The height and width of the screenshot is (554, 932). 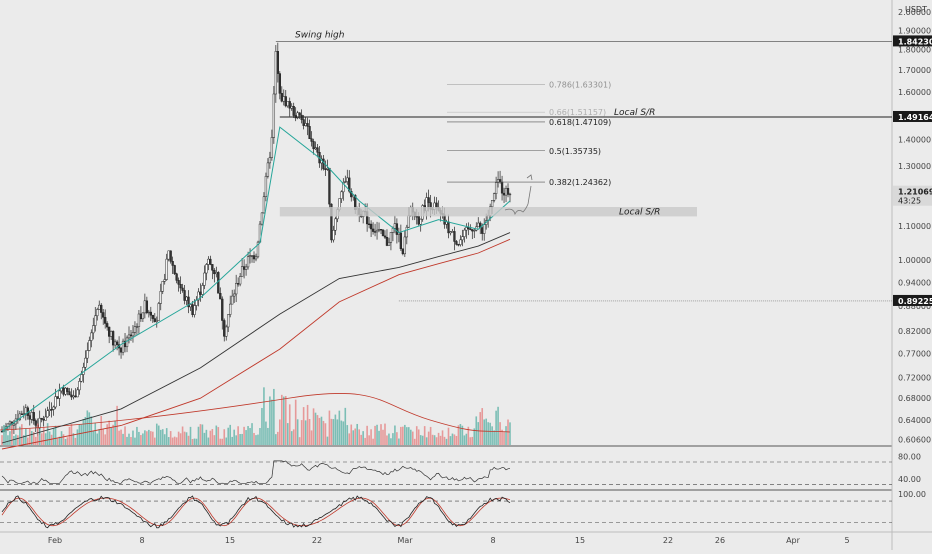 I want to click on support-resistance-band, so click(x=488, y=212).